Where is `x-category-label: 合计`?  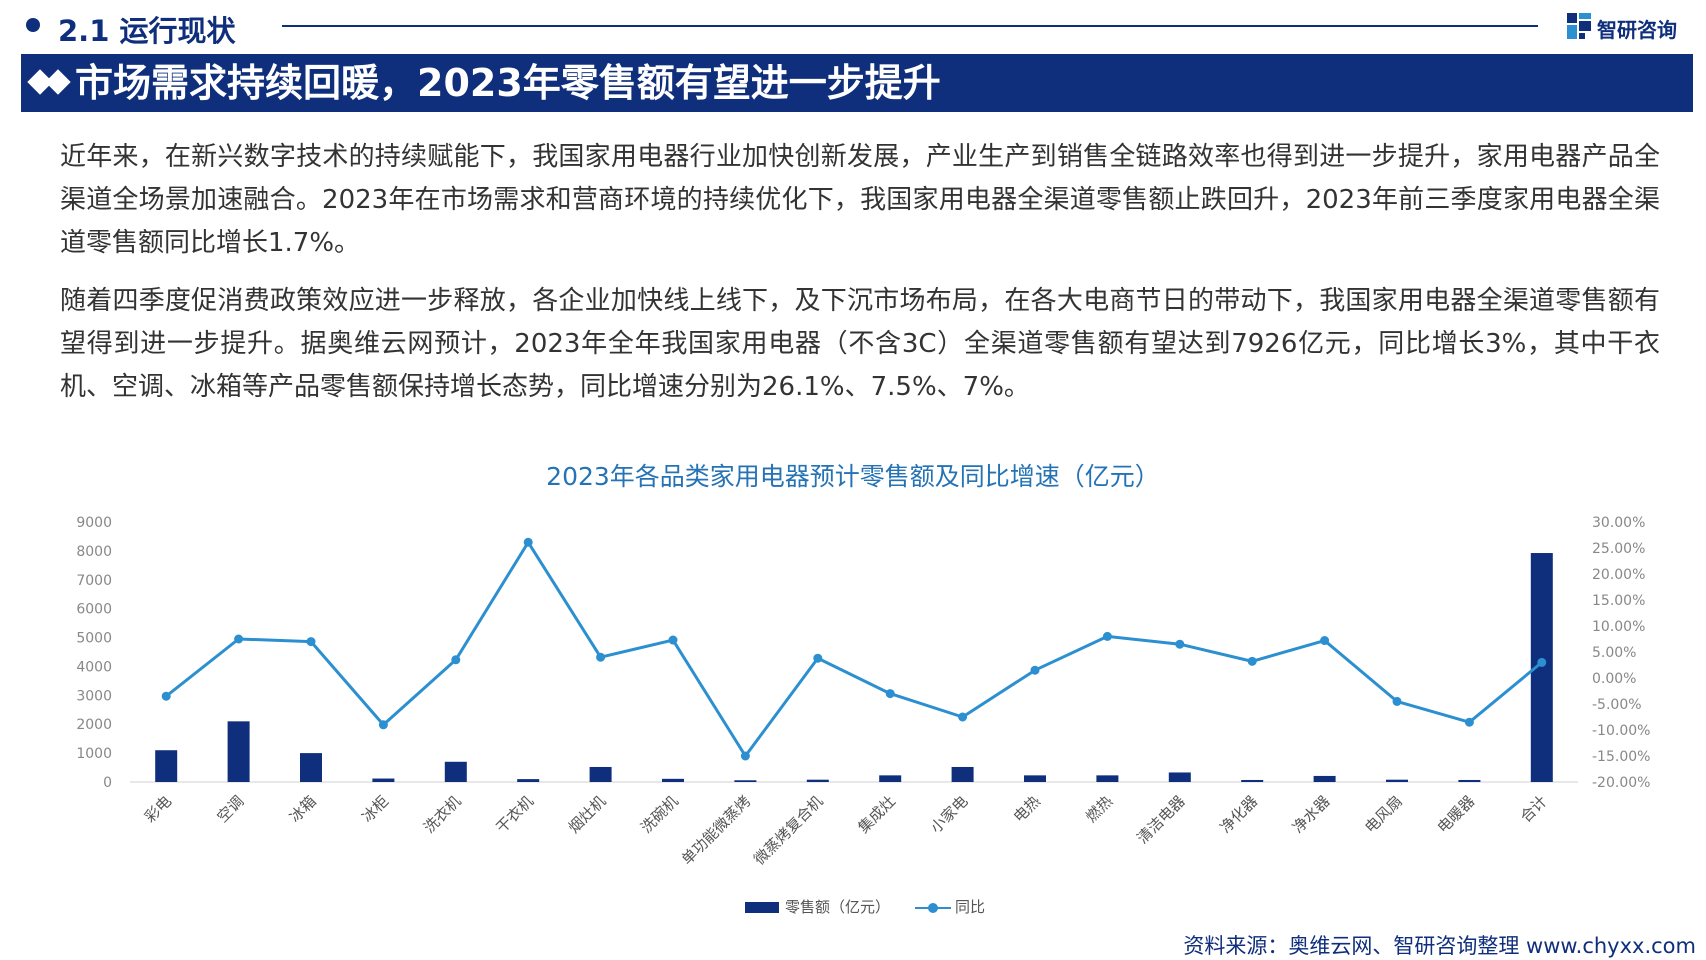 x-category-label: 合计 is located at coordinates (1534, 809).